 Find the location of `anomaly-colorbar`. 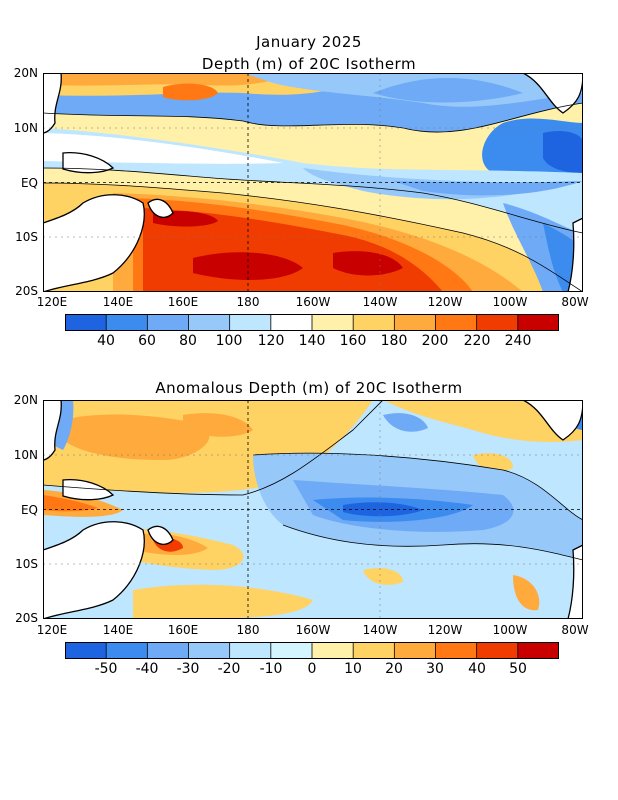

anomaly-colorbar is located at coordinates (312, 650).